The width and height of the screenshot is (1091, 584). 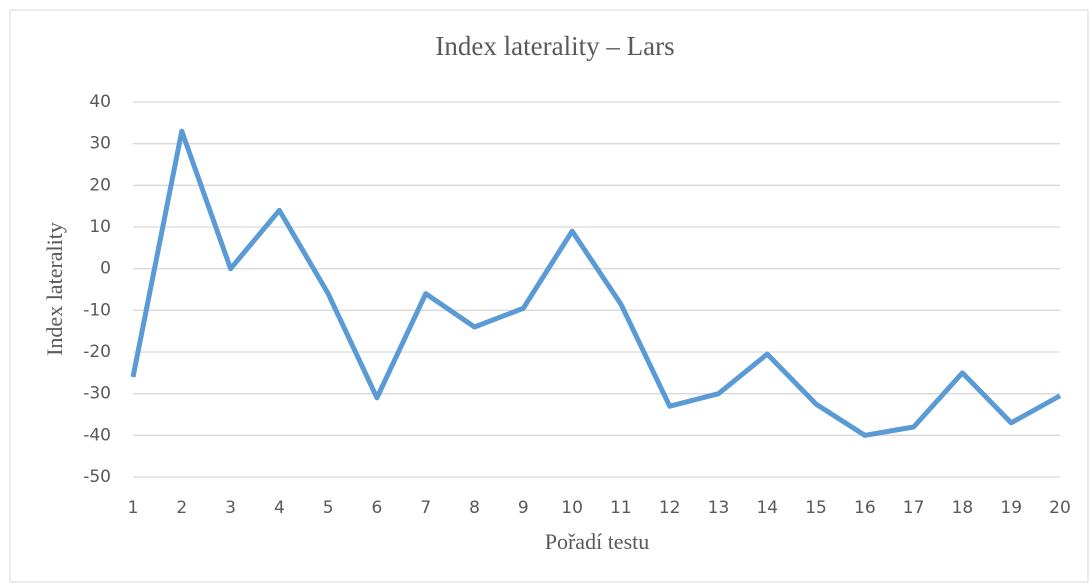 What do you see at coordinates (425, 508) in the screenshot?
I see `x-tick-label: 7` at bounding box center [425, 508].